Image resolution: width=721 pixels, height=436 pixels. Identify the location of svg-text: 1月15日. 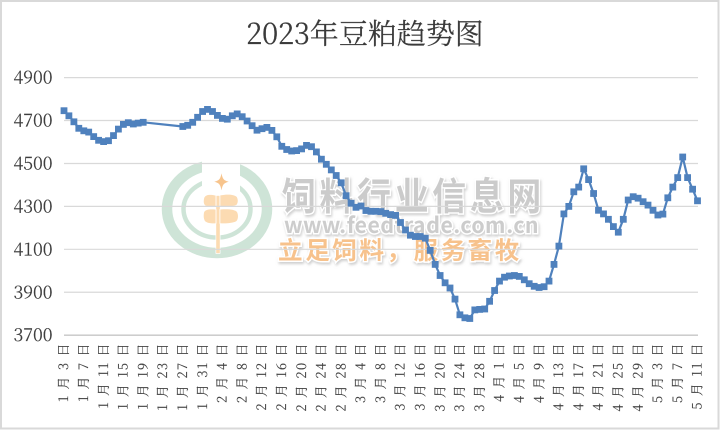
(122, 377).